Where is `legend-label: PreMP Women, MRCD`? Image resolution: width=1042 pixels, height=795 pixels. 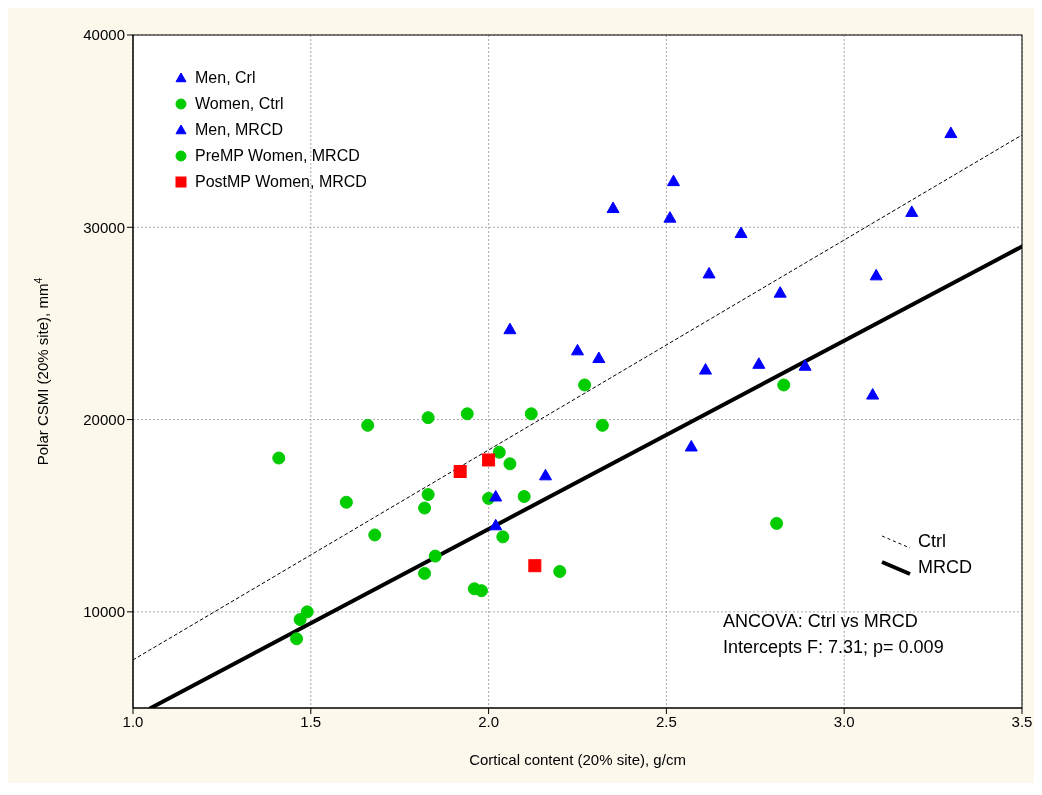 legend-label: PreMP Women, MRCD is located at coordinates (277, 156).